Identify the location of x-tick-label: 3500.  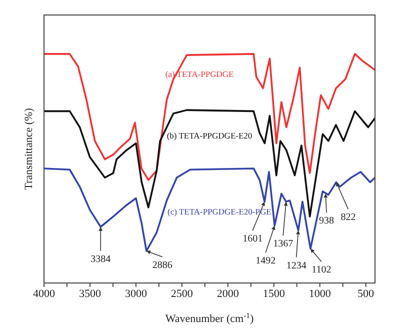
(90, 294).